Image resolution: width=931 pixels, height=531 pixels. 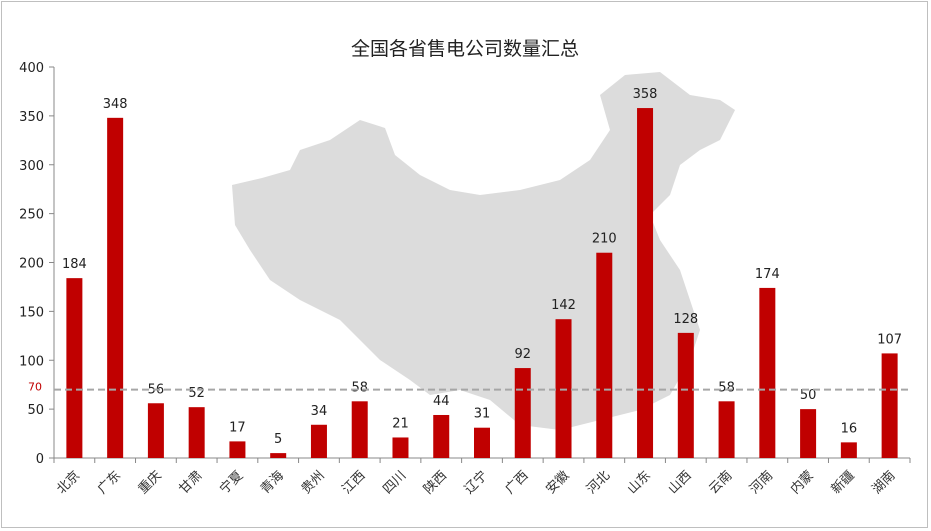 What do you see at coordinates (843, 483) in the screenshot?
I see `x-tick-label: 新疆` at bounding box center [843, 483].